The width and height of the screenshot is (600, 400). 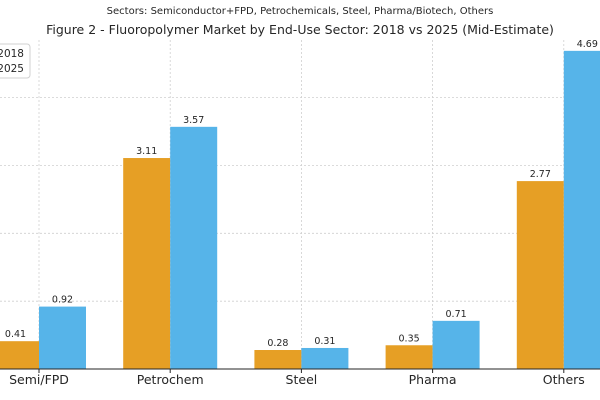 I want to click on x-tick-labels: Semi/FPD Petrochem Steel Pharma Others, so click(x=297, y=378).